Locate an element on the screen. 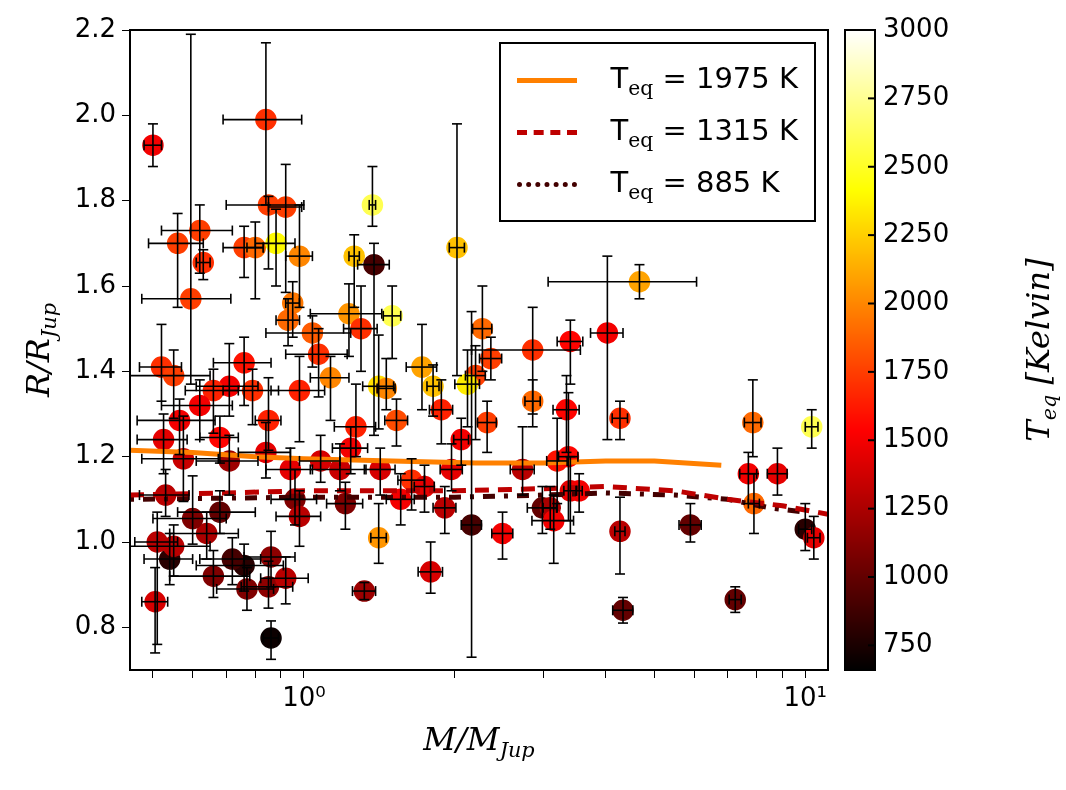  color-bar-label: 1750 is located at coordinates (916, 369).